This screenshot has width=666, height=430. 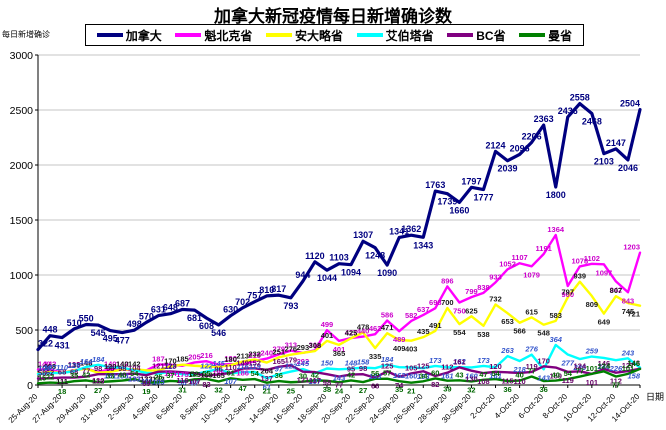 I want to click on data-label-2-23: 308, so click(x=315, y=345).